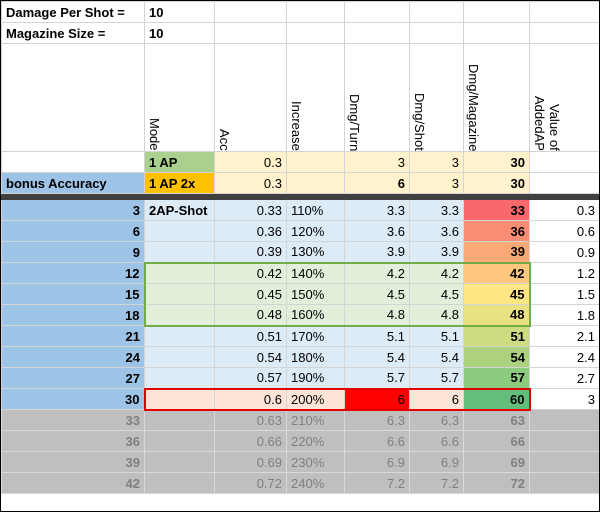  Describe the element at coordinates (497, 272) in the screenshot. I see `cell: 42` at that location.